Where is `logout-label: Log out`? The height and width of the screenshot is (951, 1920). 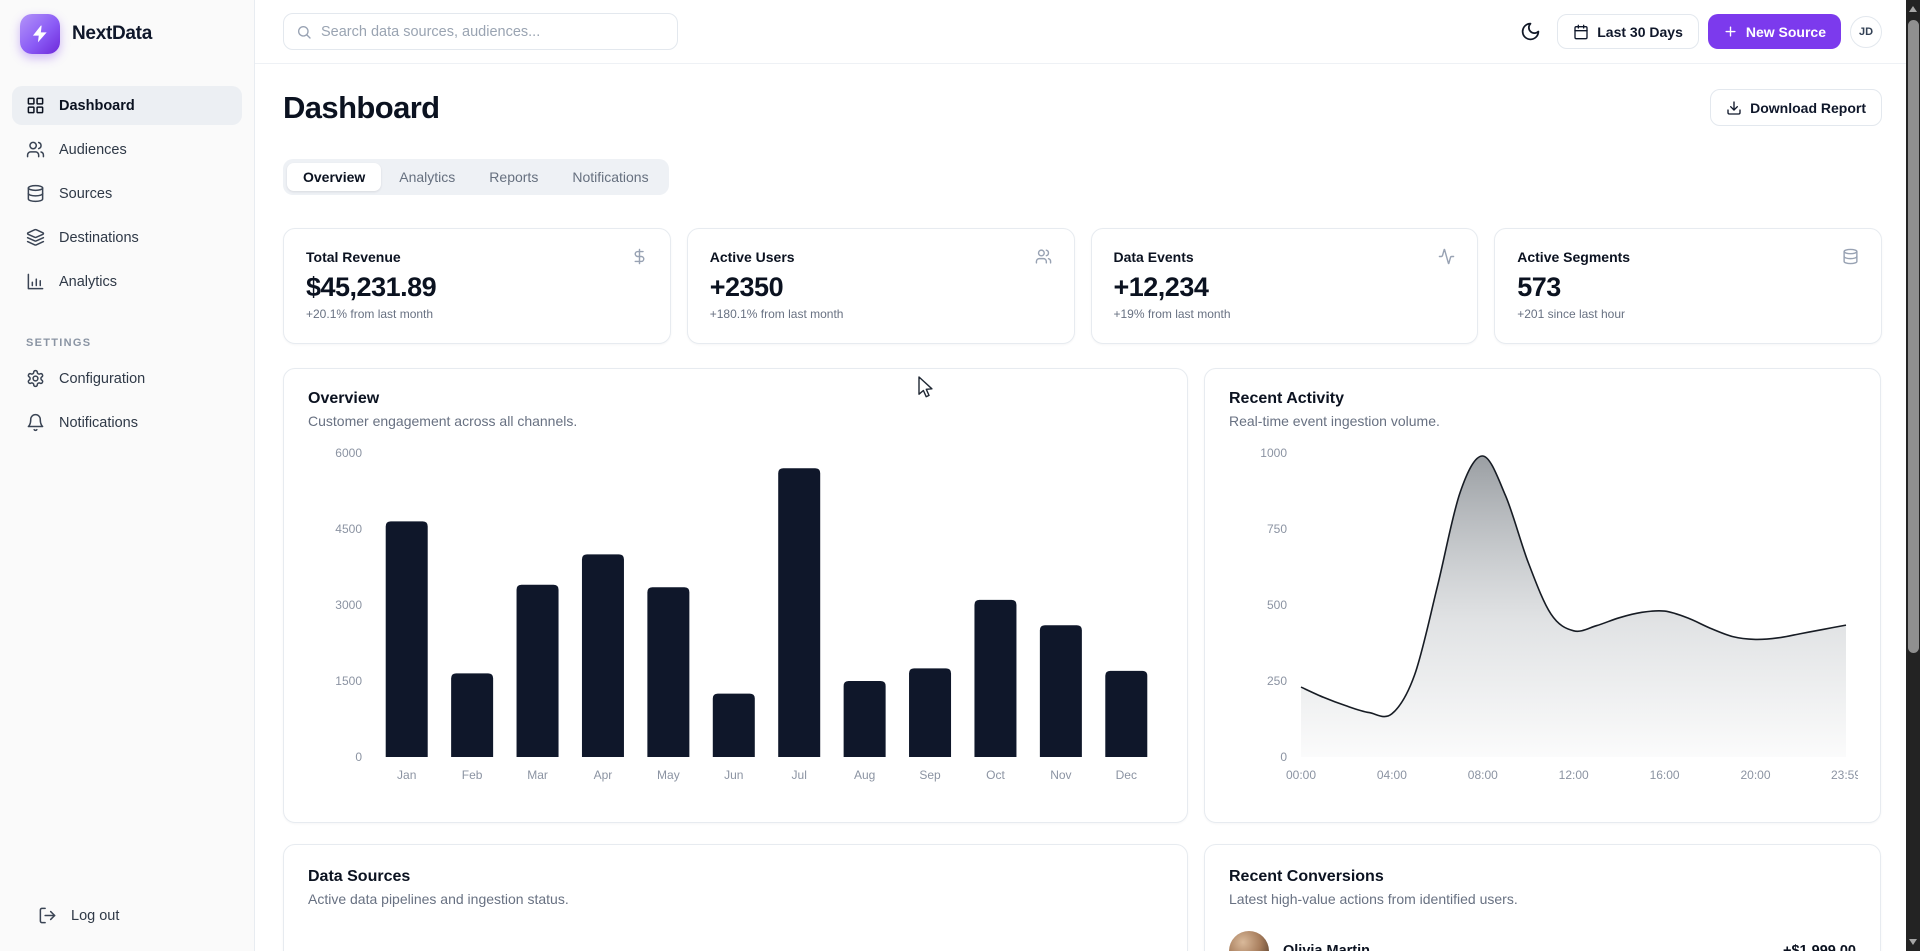 logout-label: Log out is located at coordinates (95, 915).